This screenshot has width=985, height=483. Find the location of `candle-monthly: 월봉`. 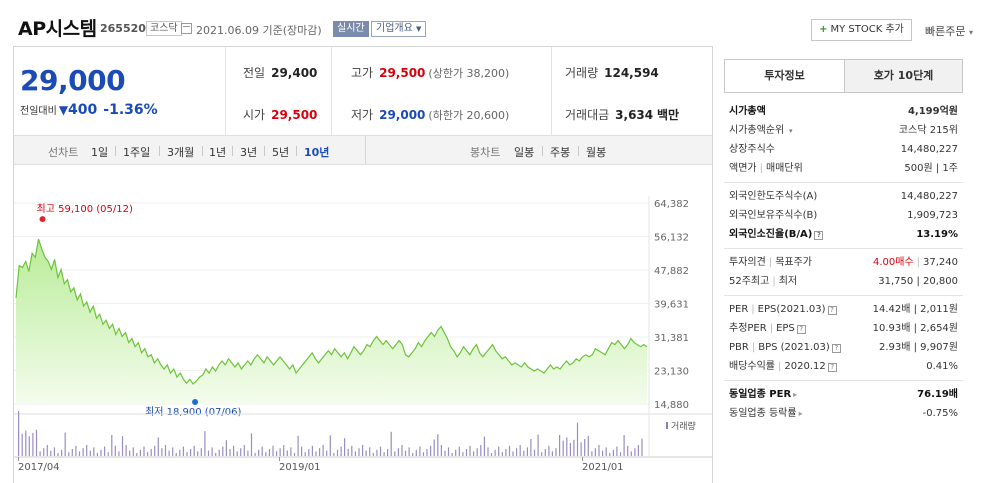

candle-monthly: 월봉 is located at coordinates (596, 152).